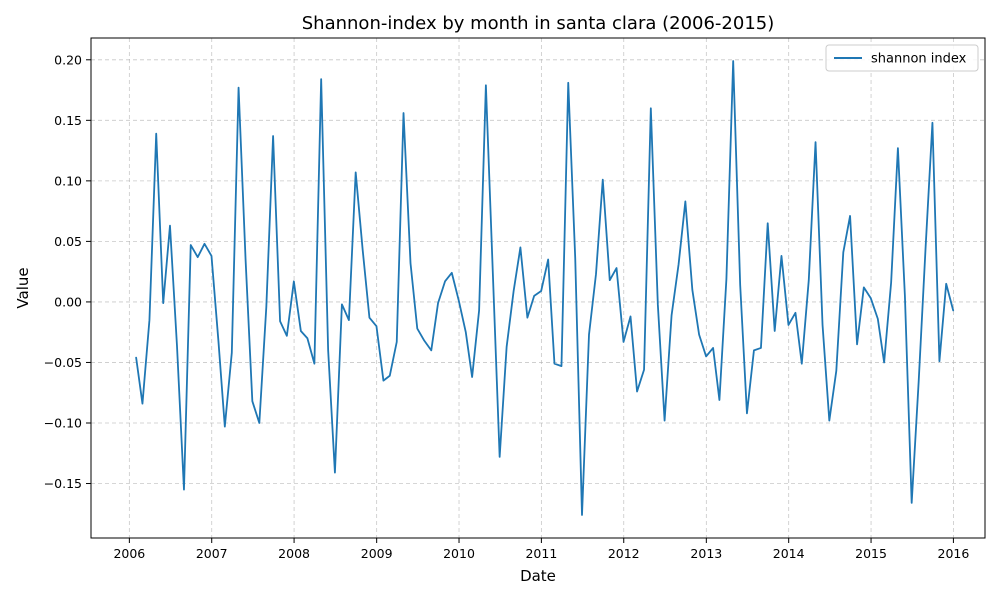 The height and width of the screenshot is (600, 1000). I want to click on y-tick-label: −0.15, so click(63, 483).